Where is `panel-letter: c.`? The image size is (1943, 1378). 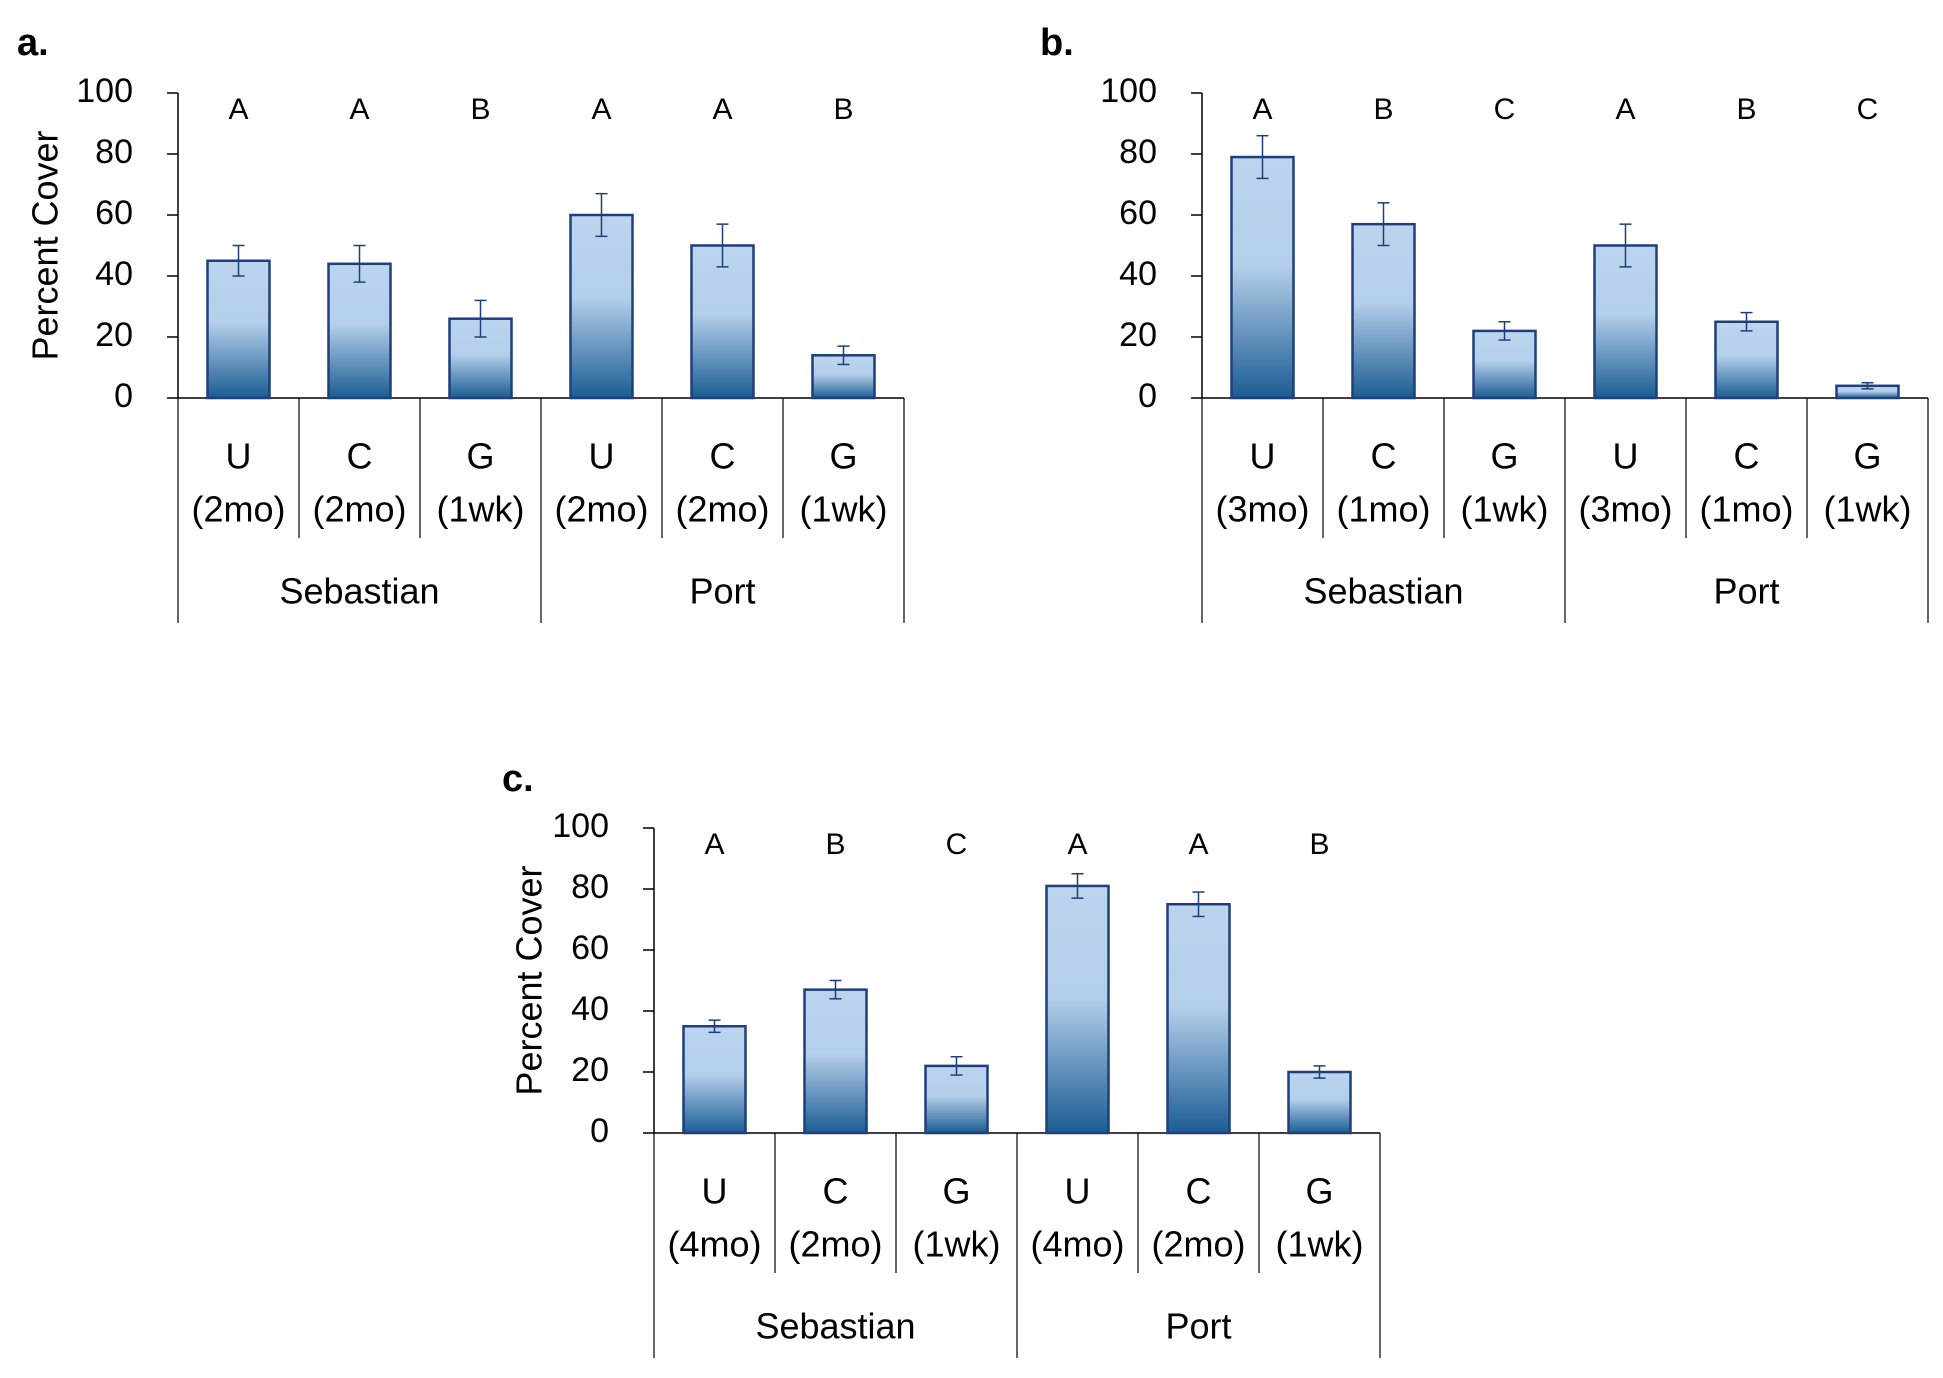
panel-letter: c. is located at coordinates (518, 779).